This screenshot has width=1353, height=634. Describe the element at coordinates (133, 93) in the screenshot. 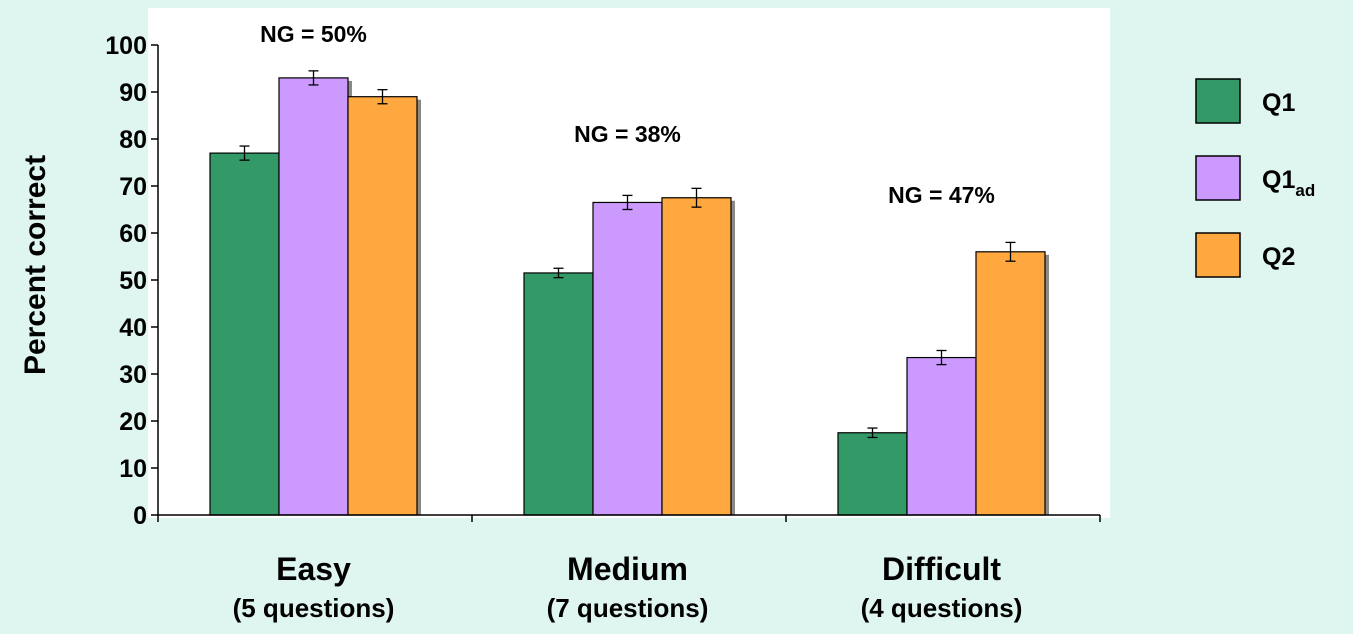

I see `y-tick-label: 90` at that location.